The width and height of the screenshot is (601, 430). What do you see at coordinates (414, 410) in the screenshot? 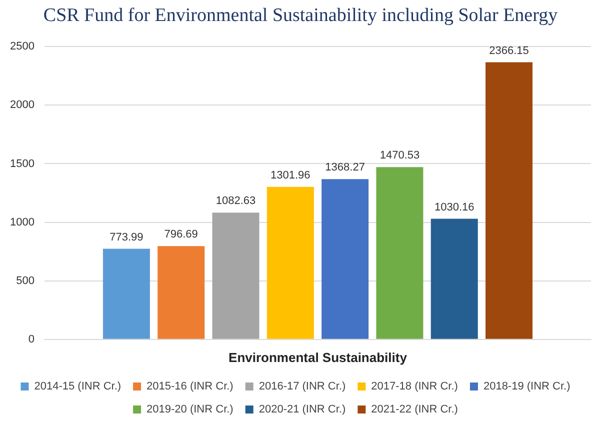
I see `legend-label: 2021-22 (INR Cr.)` at bounding box center [414, 410].